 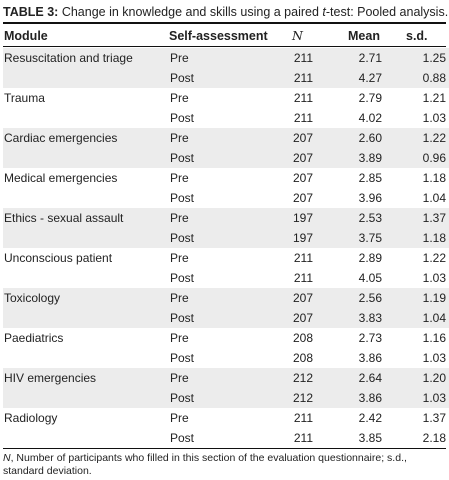 I want to click on module-cell: Medical emergencies, so click(x=61, y=178).